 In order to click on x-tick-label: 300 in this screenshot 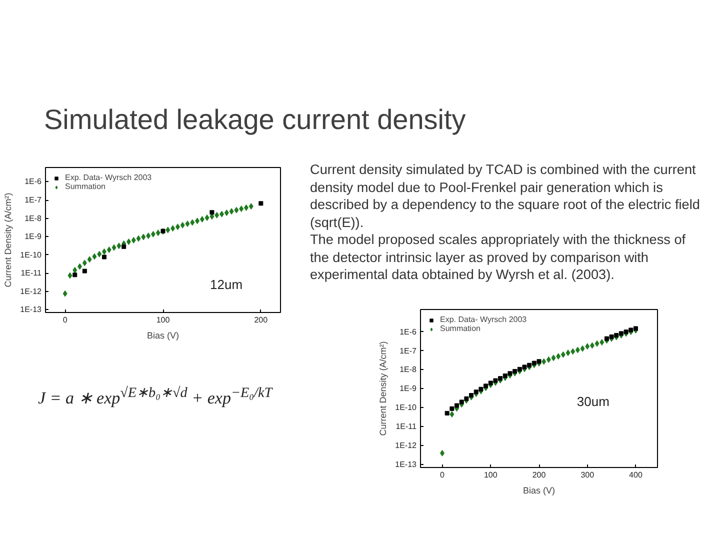, I will do `click(587, 475)`.